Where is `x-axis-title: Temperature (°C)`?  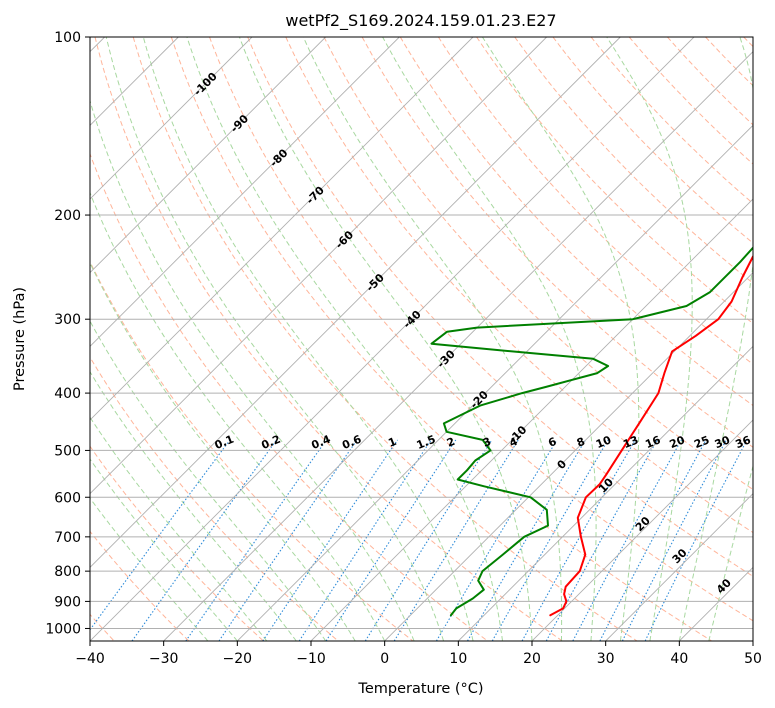 x-axis-title: Temperature (°C) is located at coordinates (420, 689).